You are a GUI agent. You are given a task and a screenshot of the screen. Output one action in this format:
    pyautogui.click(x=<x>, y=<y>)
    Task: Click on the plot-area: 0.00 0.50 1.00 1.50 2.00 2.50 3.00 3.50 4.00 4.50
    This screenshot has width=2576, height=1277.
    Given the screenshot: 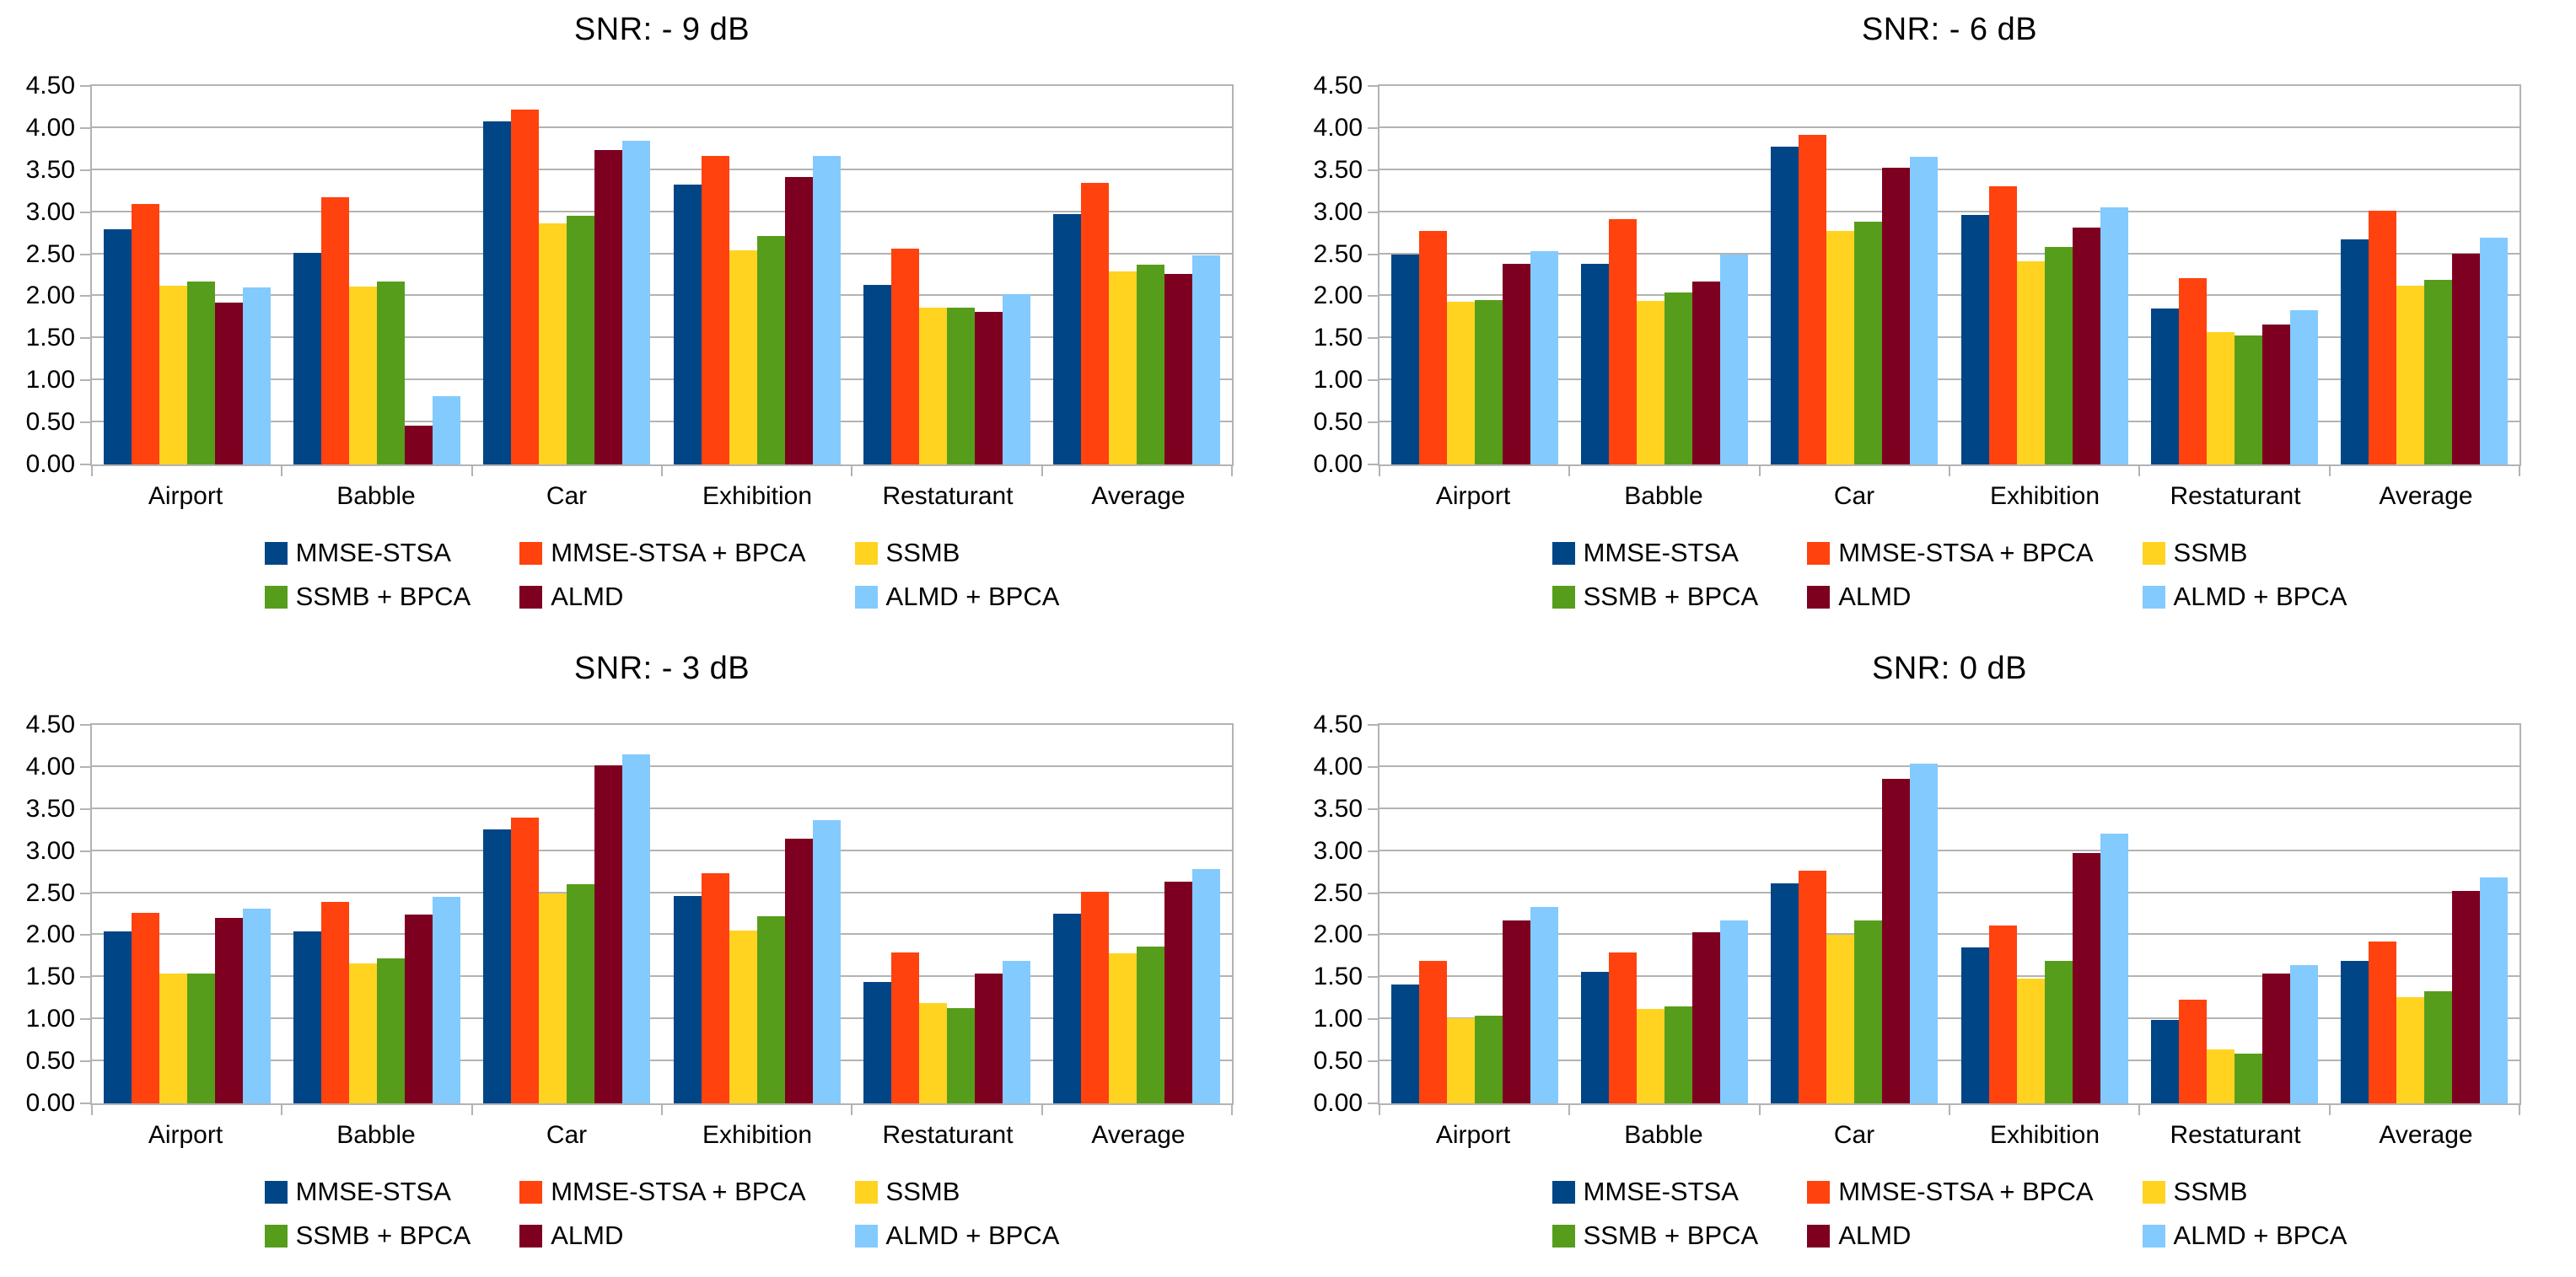 What is the action you would take?
    pyautogui.click(x=1917, y=914)
    